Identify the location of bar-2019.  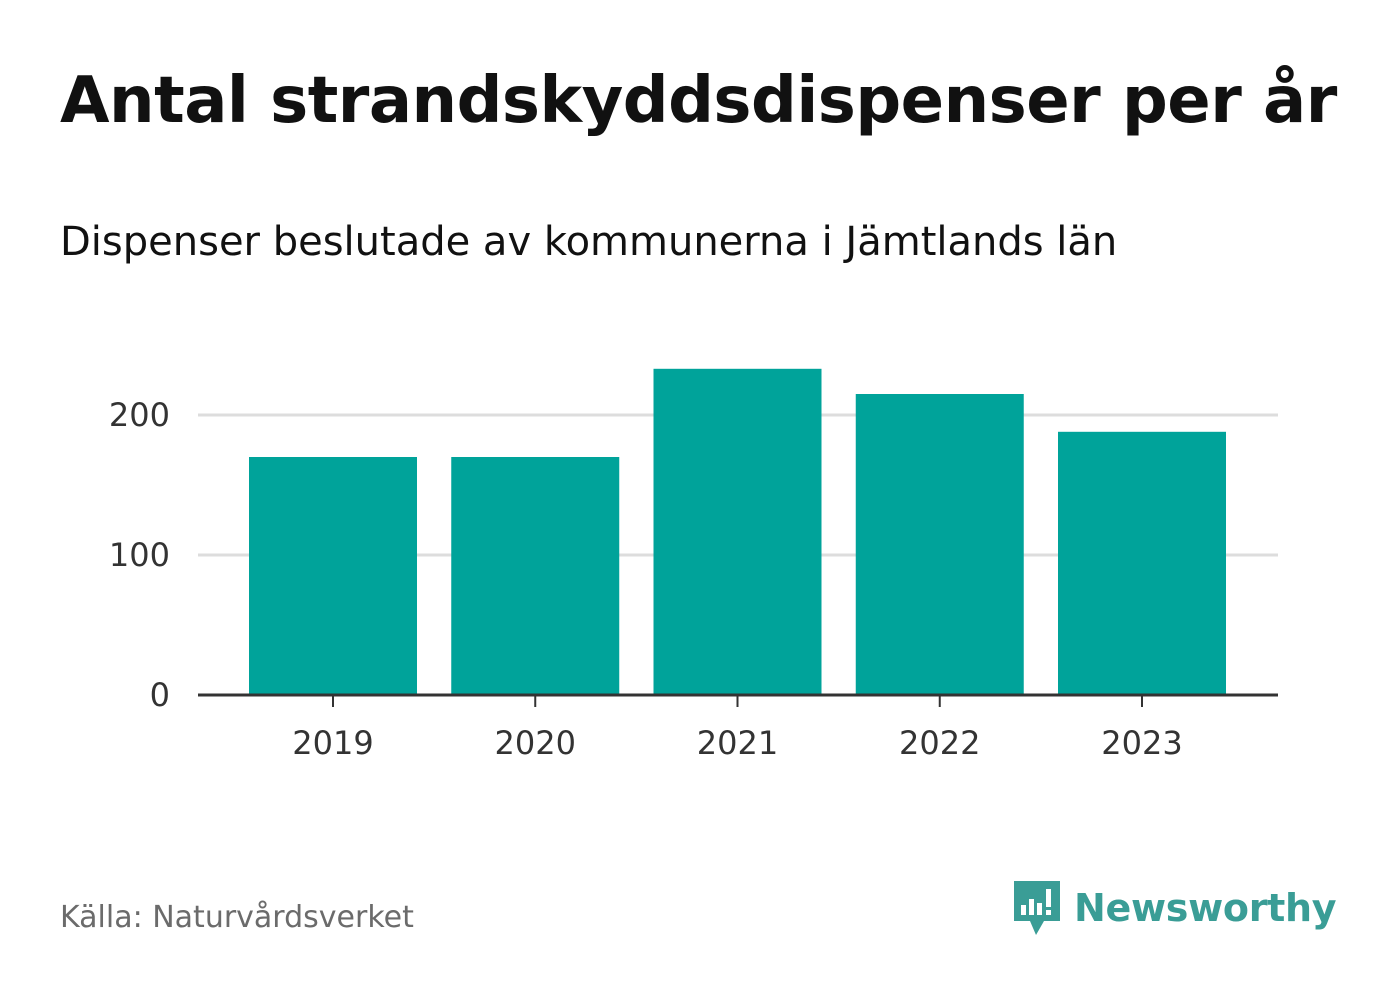
(333, 576).